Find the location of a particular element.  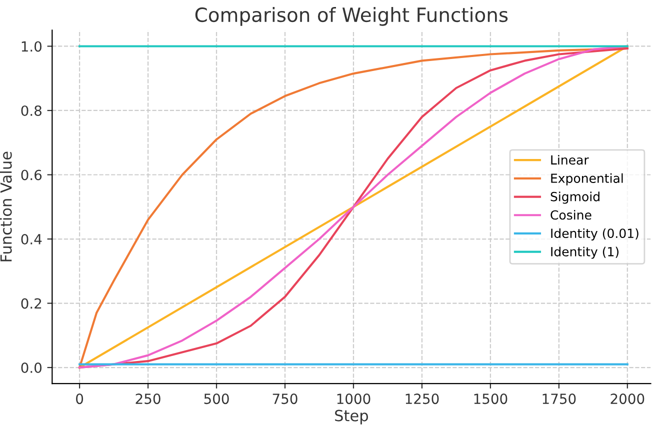

y-tick-label: 0.4 is located at coordinates (31, 239).